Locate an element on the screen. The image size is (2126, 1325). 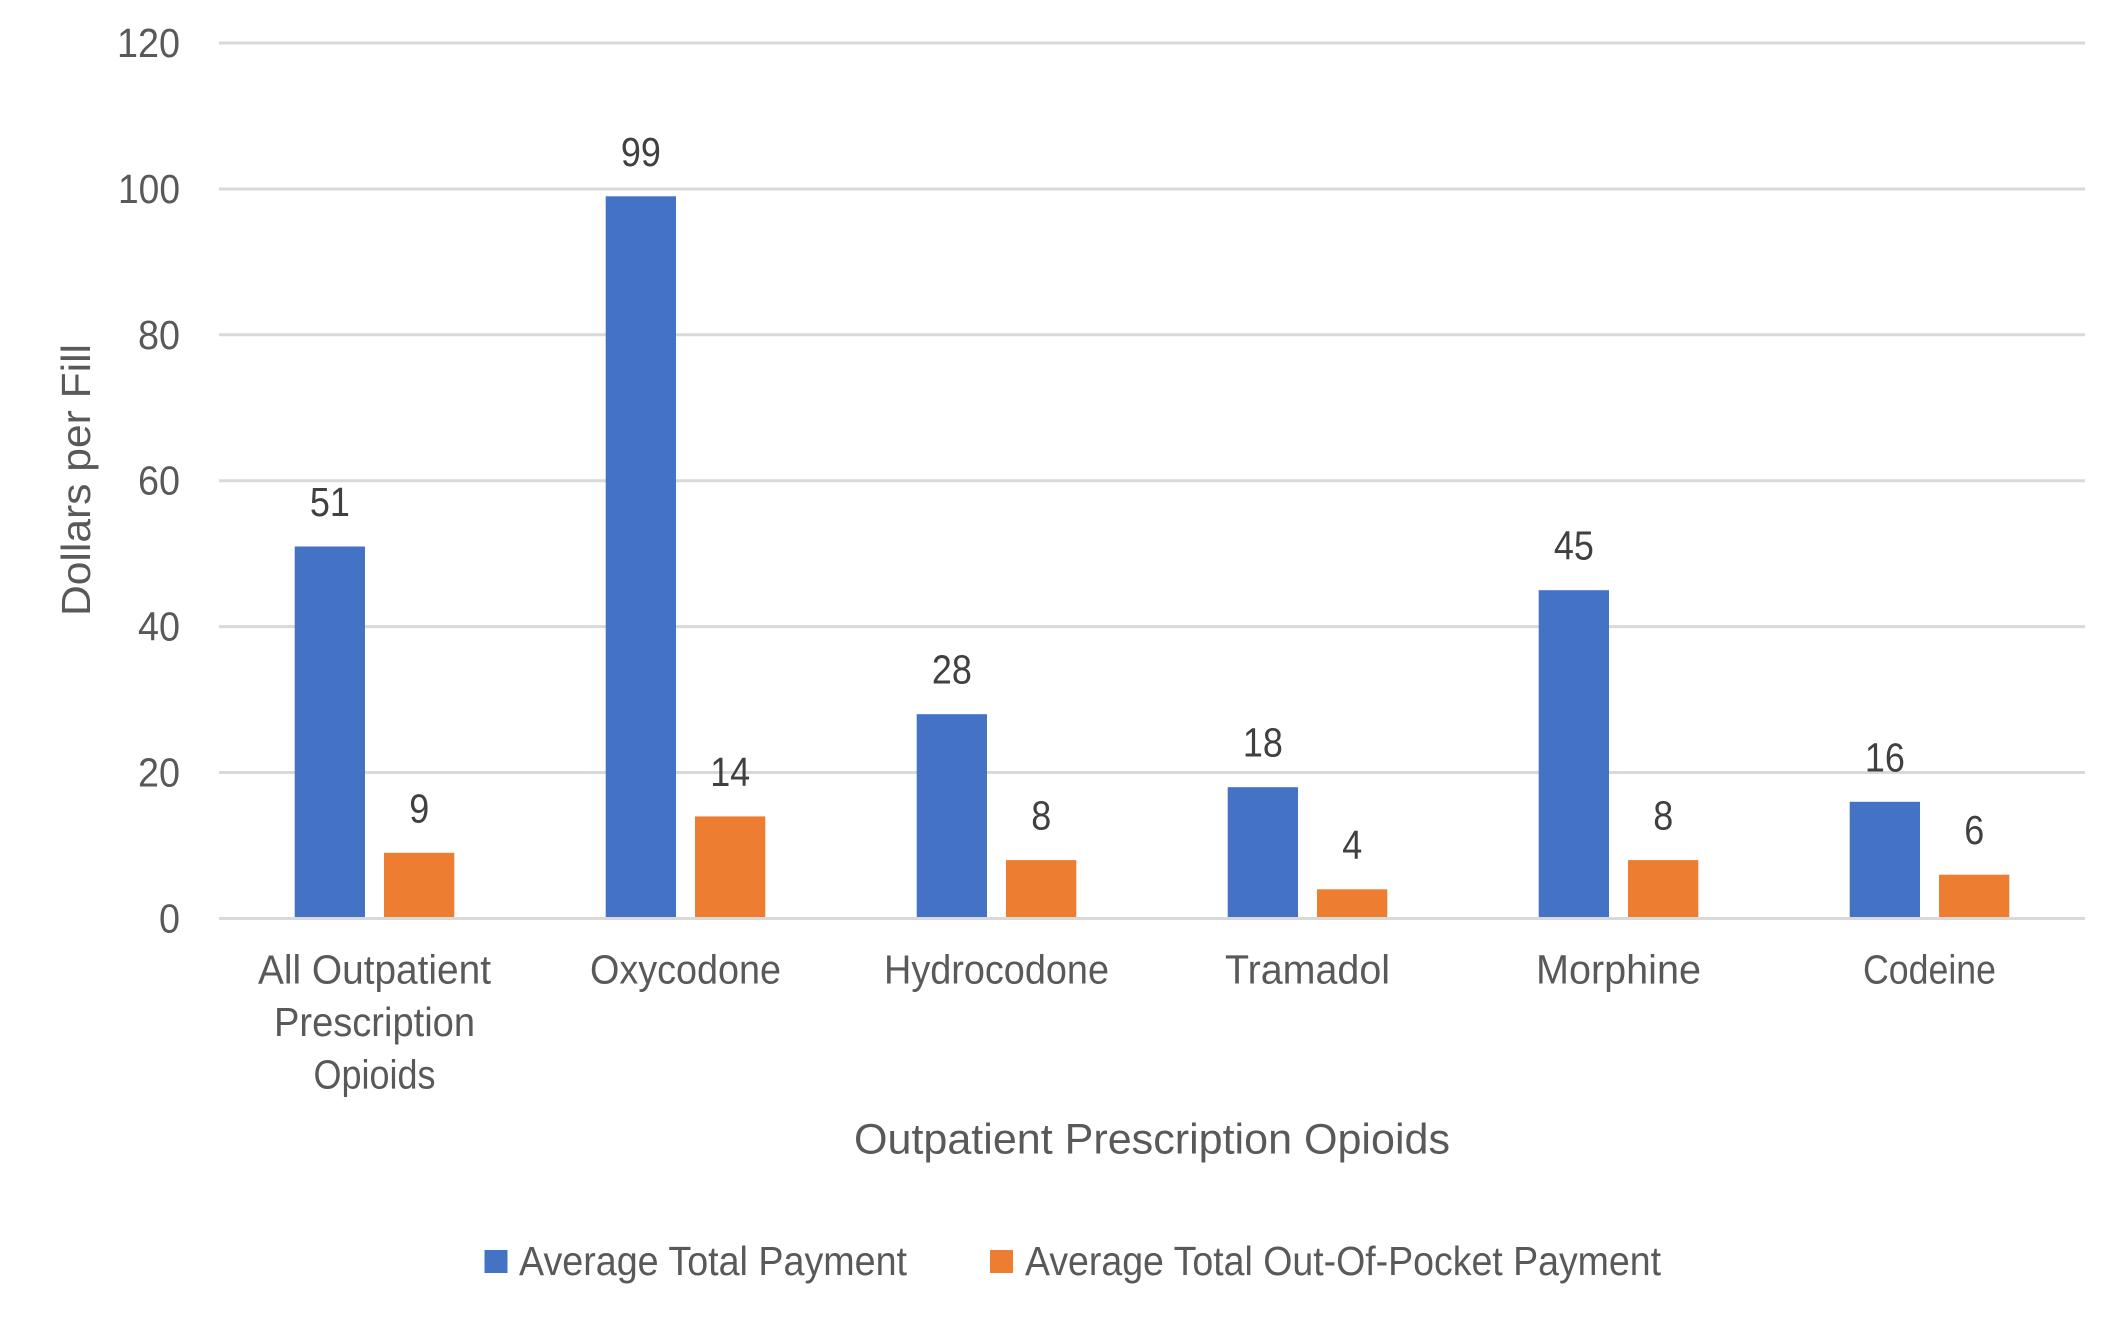
svg-text: 4 is located at coordinates (1352, 845).